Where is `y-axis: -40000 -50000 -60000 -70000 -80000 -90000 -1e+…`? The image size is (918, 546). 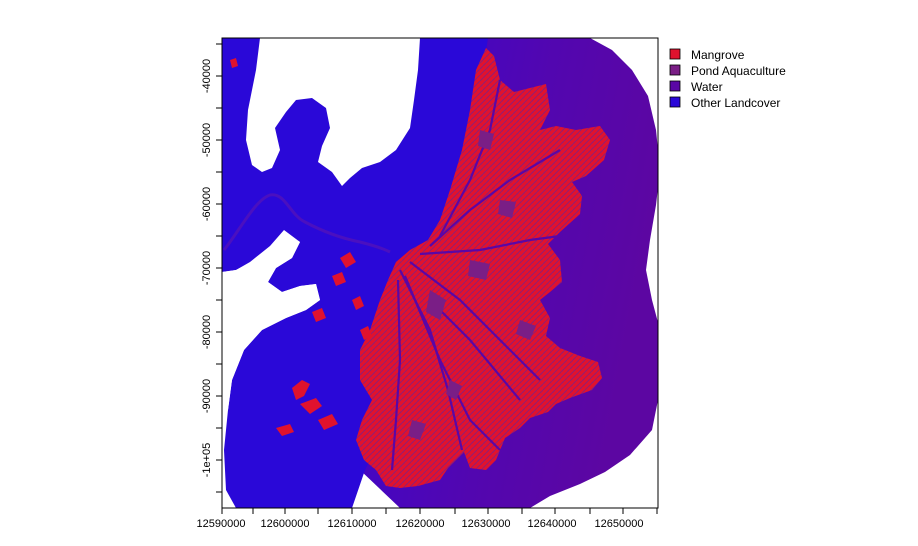
y-axis: -40000 -50000 -60000 -70000 -80000 -90000 -1e+… is located at coordinates (211, 268).